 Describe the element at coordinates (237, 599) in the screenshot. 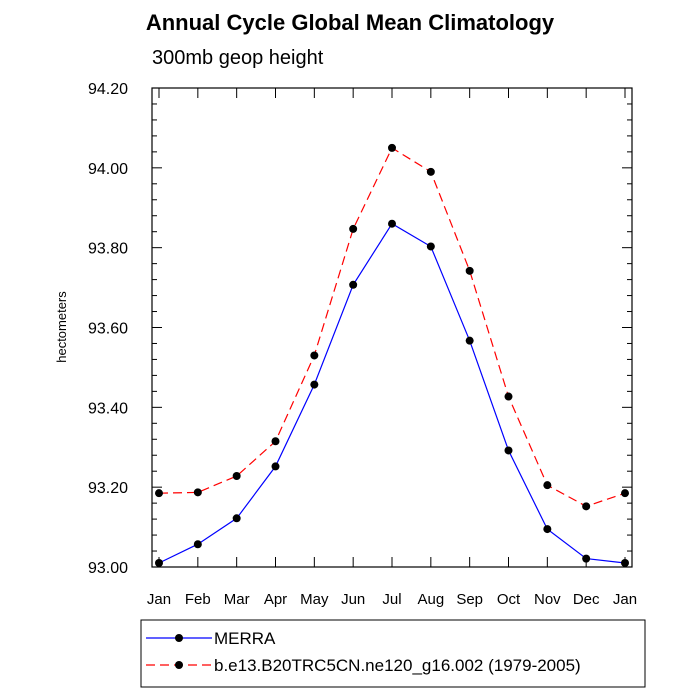

I see `x-tick-label: Mar` at that location.